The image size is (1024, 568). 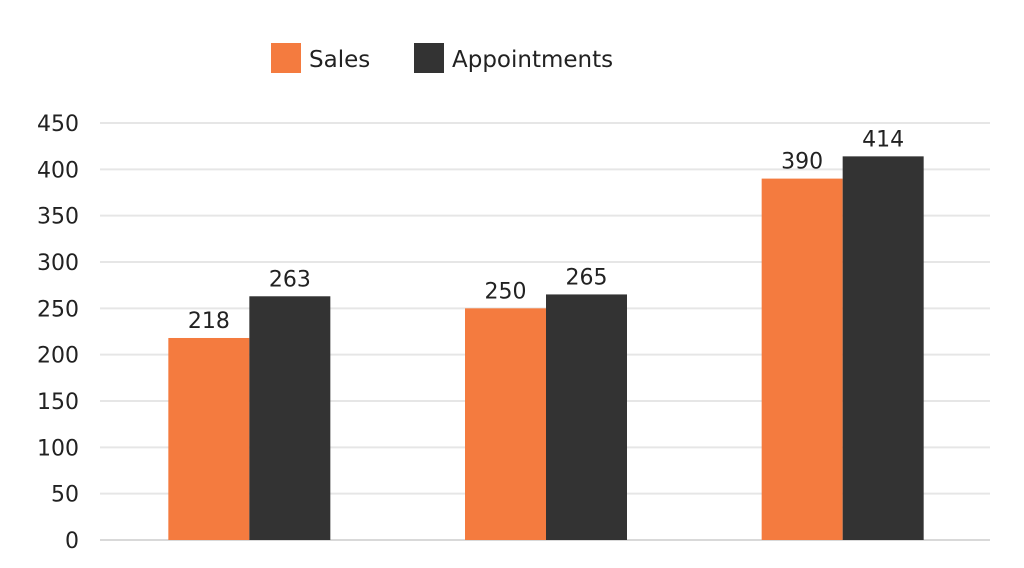 What do you see at coordinates (286, 58) in the screenshot?
I see `legend-swatch-sales` at bounding box center [286, 58].